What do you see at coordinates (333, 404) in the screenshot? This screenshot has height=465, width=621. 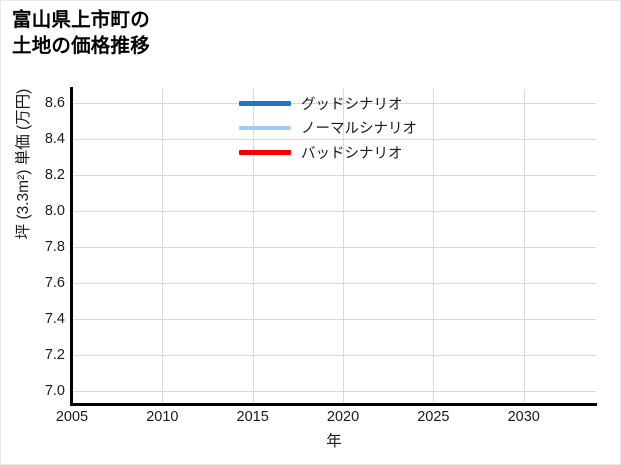 I see `x-axis-spine` at bounding box center [333, 404].